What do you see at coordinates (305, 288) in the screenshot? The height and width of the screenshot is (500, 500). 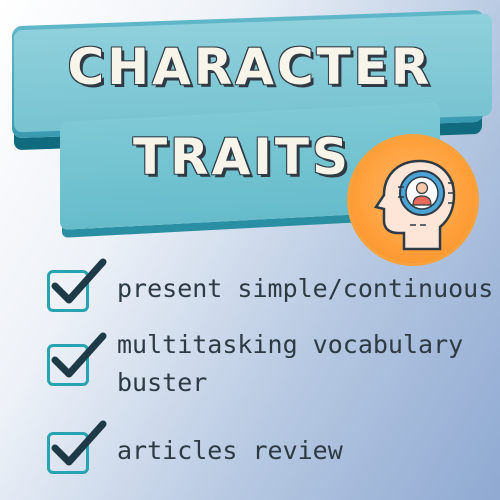 I see `item-text: present simple/continuous` at bounding box center [305, 288].